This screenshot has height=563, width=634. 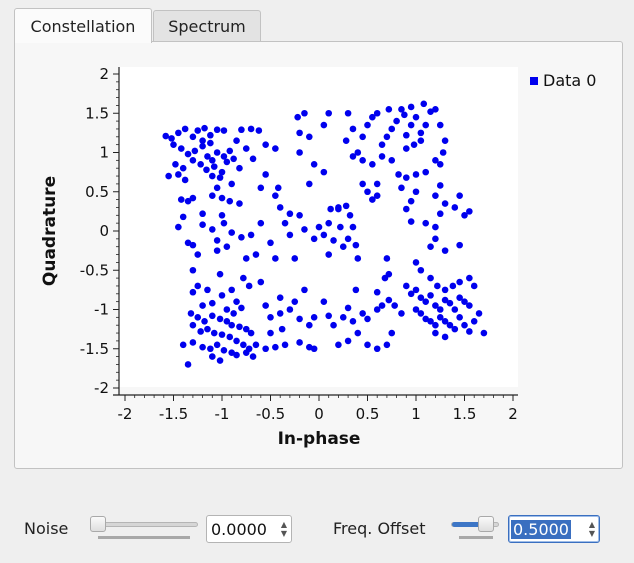 What do you see at coordinates (98, 524) in the screenshot?
I see `noise-slider-handle` at bounding box center [98, 524].